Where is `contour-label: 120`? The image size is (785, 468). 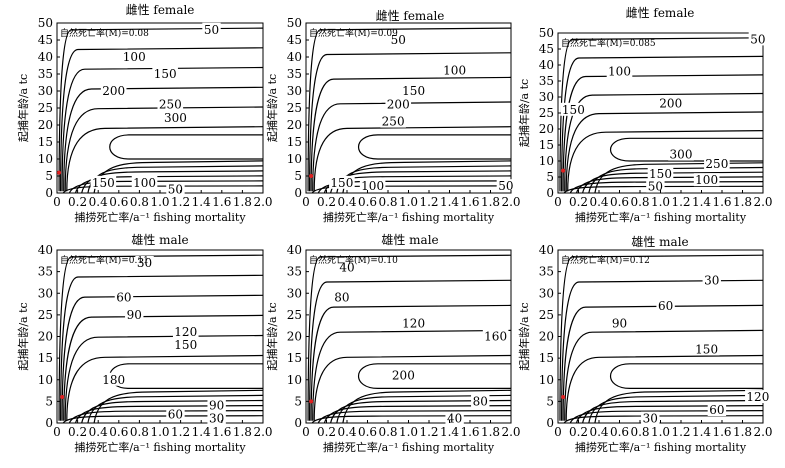
contour-label: 120 is located at coordinates (185, 332).